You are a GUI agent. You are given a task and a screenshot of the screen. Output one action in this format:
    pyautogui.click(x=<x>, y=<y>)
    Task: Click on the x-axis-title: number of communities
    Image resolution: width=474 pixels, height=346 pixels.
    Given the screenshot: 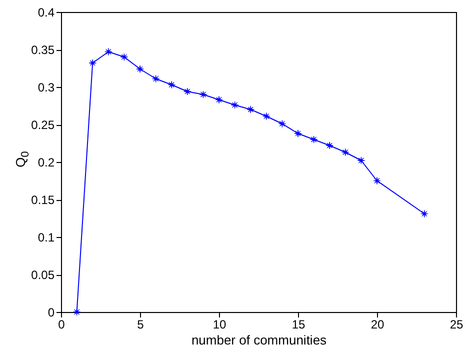 What is the action you would take?
    pyautogui.click(x=259, y=339)
    